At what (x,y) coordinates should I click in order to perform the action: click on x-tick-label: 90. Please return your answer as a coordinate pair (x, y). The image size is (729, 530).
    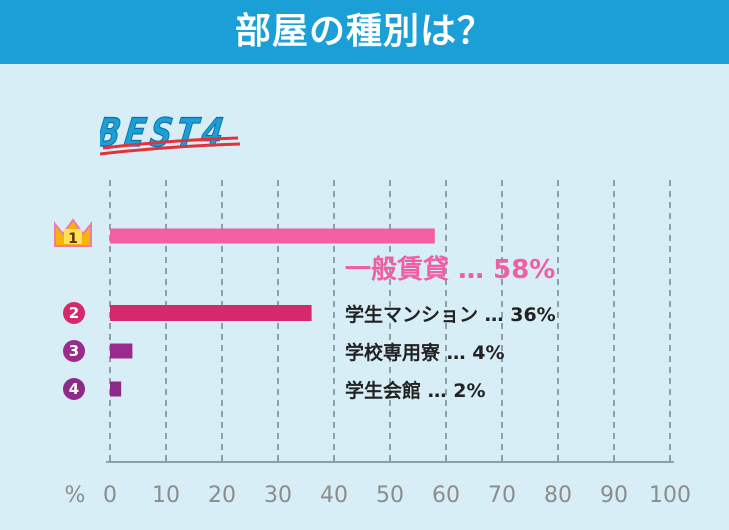
    Looking at the image, I should click on (614, 495).